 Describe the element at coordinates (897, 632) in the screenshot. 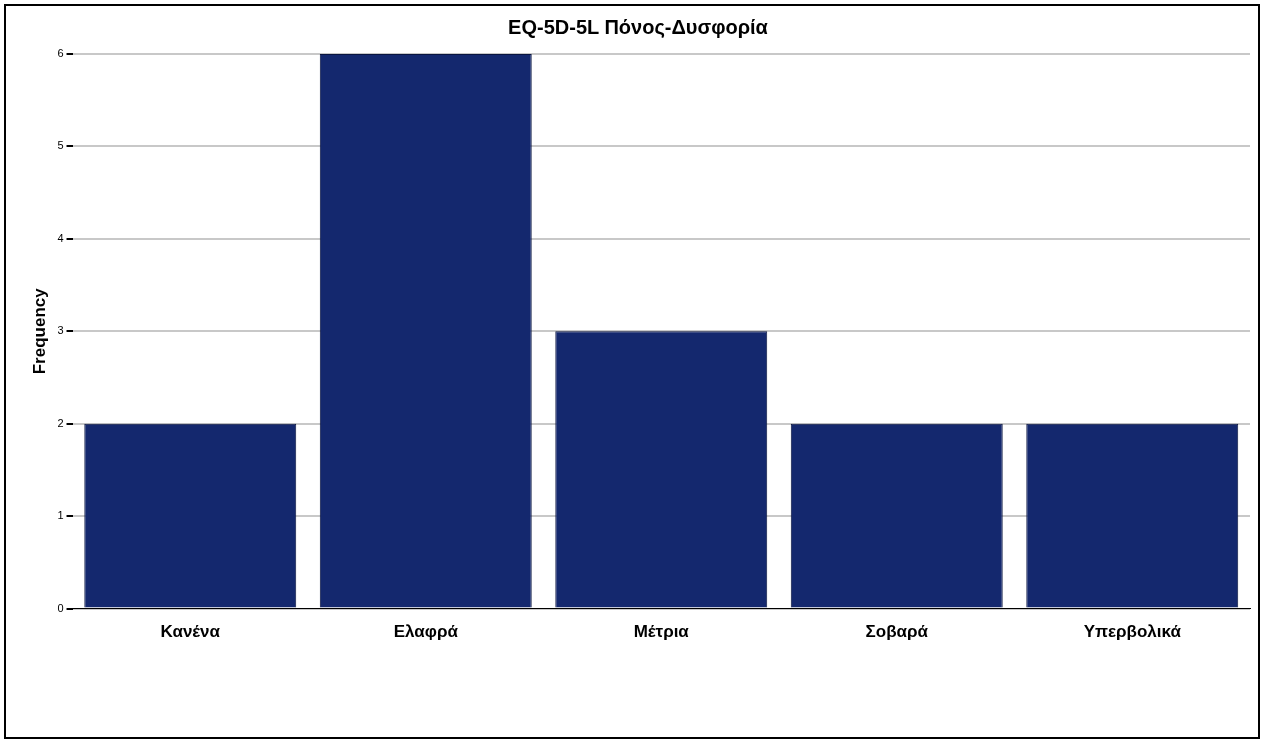

I see `x-tick-label: Σοβαρά` at that location.